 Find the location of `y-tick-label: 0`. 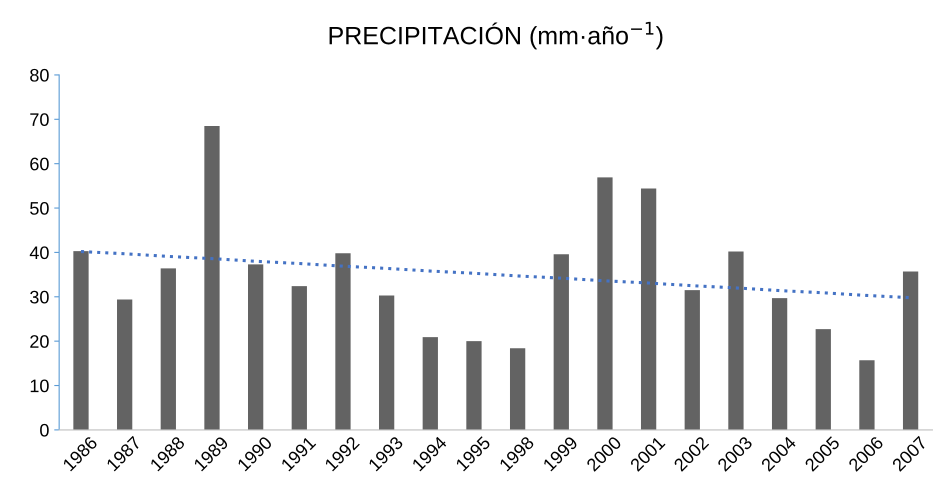

y-tick-label: 0 is located at coordinates (44, 430).